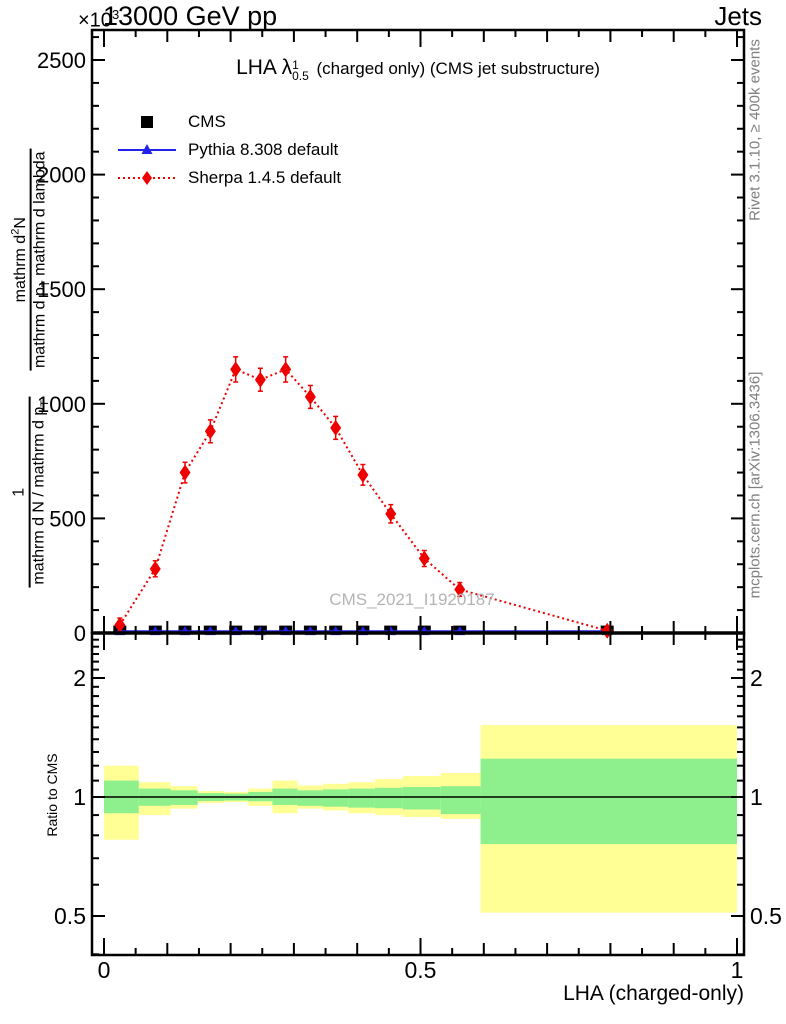 The image size is (786, 1024). Describe the element at coordinates (30, 492) in the screenshot. I see `y-axis-label-frac1: 1 mathrm d N / mathrm d pT` at that location.